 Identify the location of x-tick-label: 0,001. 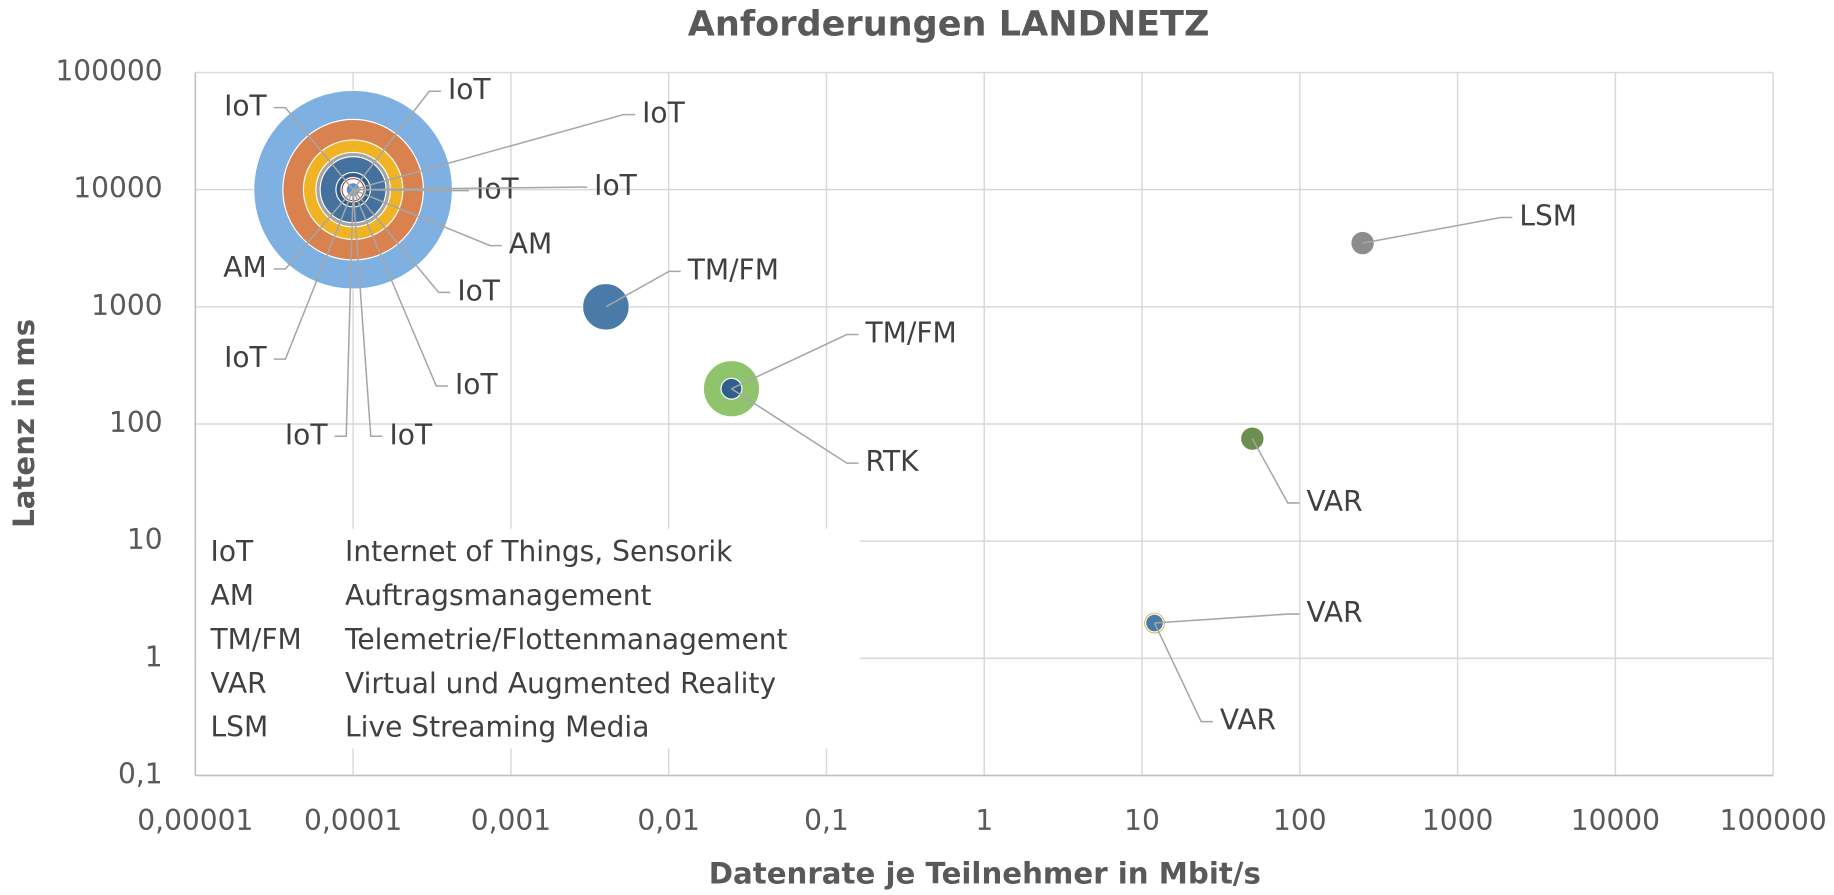
(511, 820).